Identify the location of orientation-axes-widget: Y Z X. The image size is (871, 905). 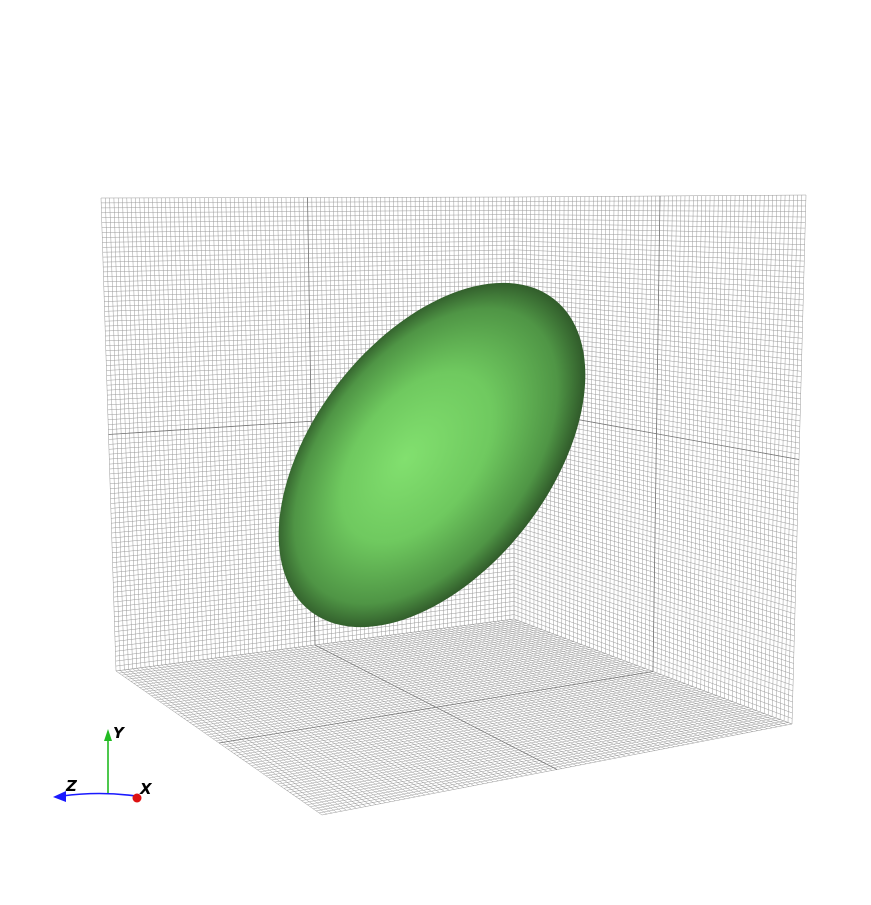
(103, 763).